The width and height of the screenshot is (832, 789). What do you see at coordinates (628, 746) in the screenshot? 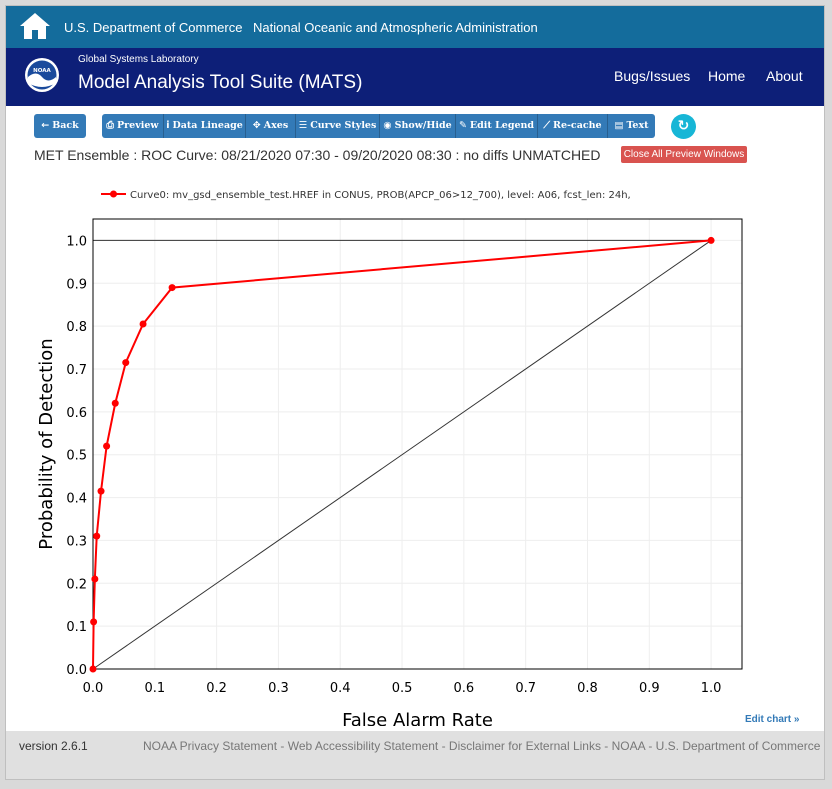
I see `noaa-footer-link: NOAA` at bounding box center [628, 746].